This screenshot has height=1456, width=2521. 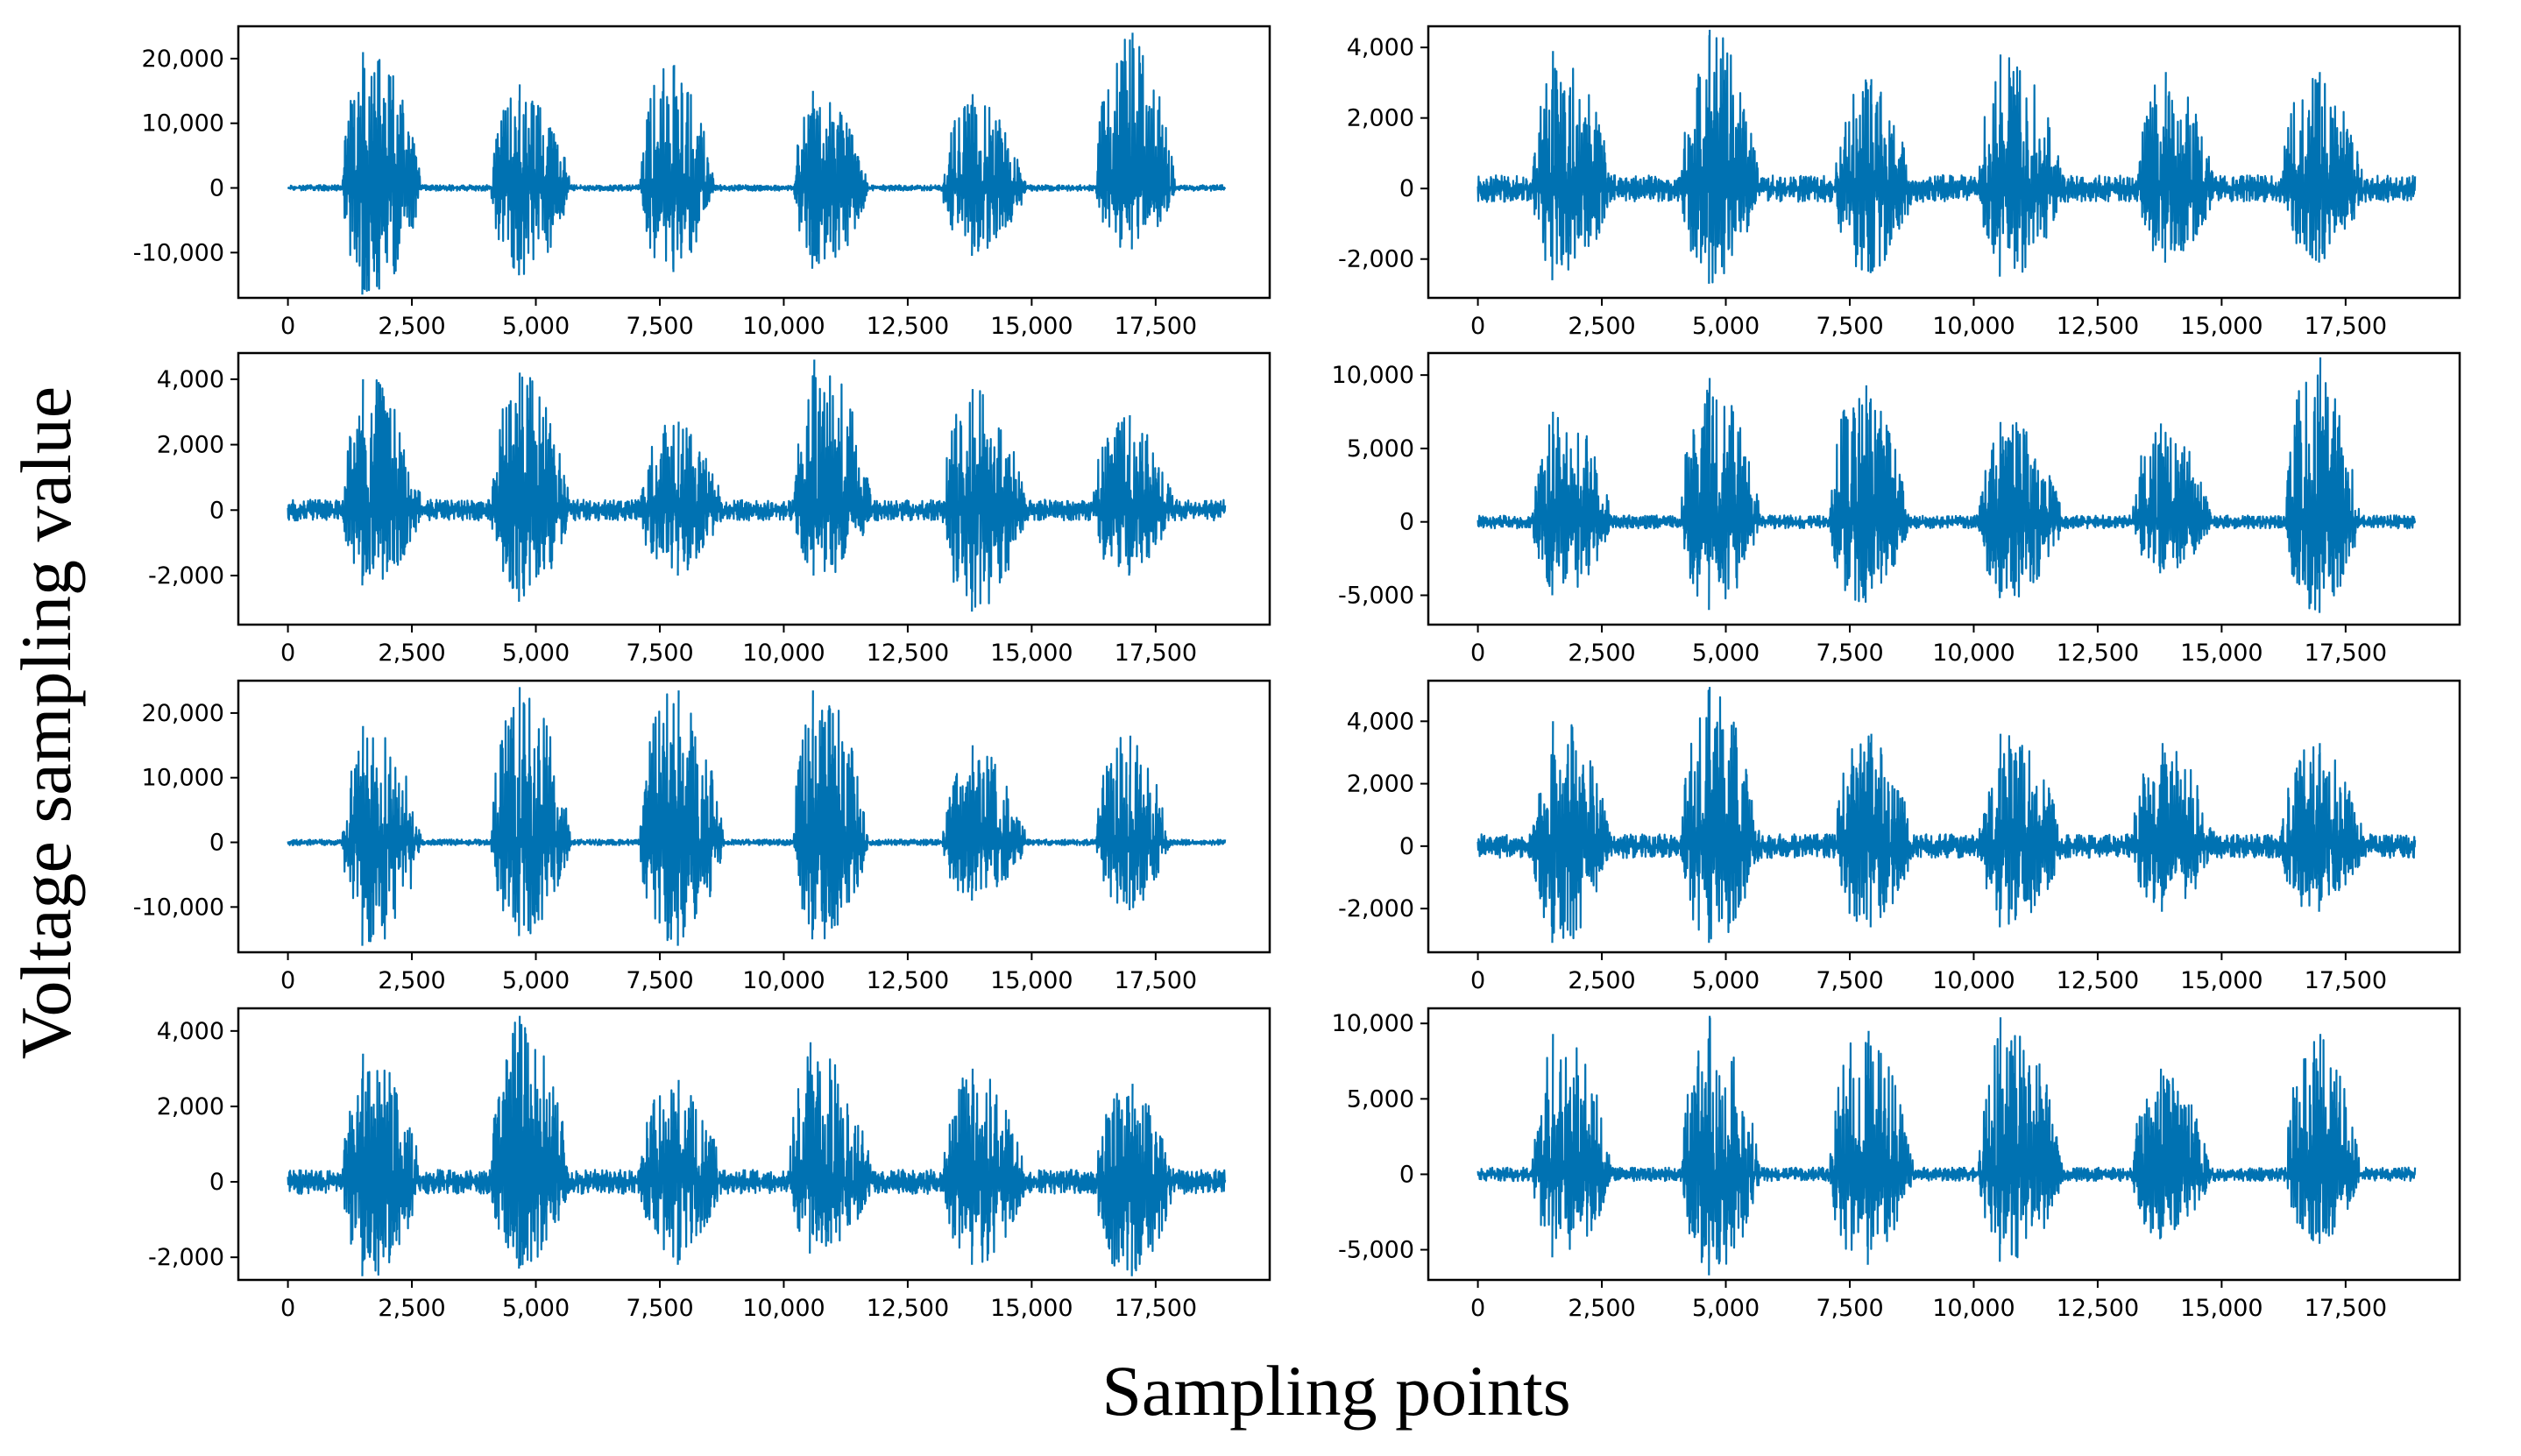 I want to click on signal-line-row2-right, so click(x=1947, y=485).